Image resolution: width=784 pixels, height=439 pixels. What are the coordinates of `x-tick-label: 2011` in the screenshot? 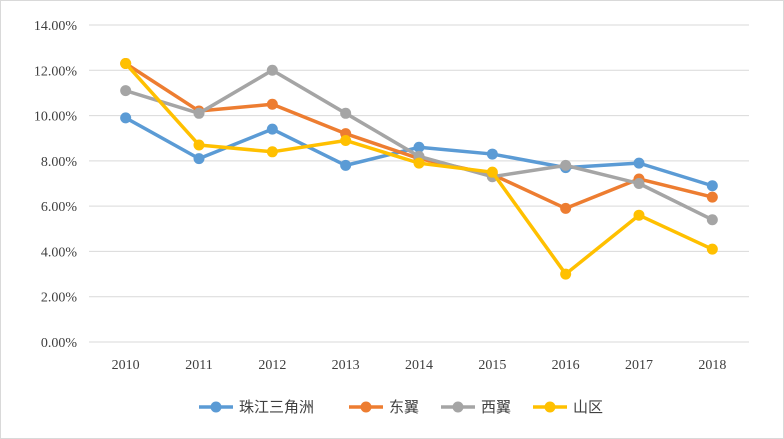 It's located at (198, 365).